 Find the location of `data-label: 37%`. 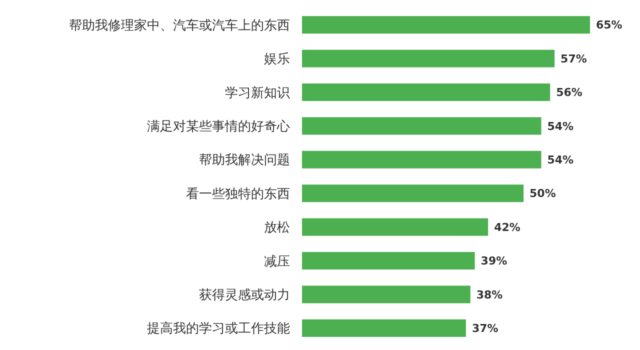

data-label: 37% is located at coordinates (485, 328).